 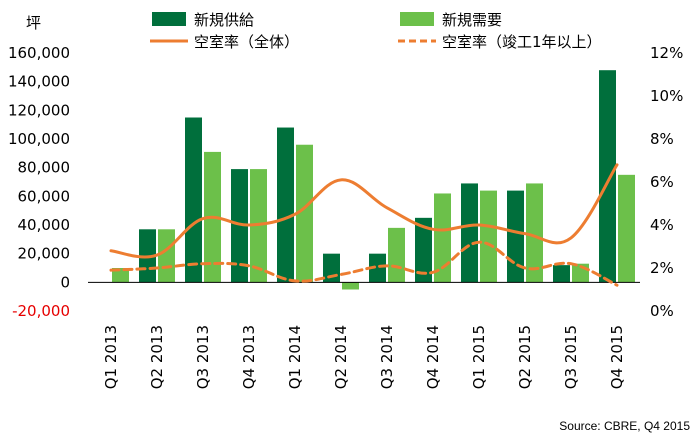 What do you see at coordinates (39, 53) in the screenshot?
I see `left-tick-label: 160,000` at bounding box center [39, 53].